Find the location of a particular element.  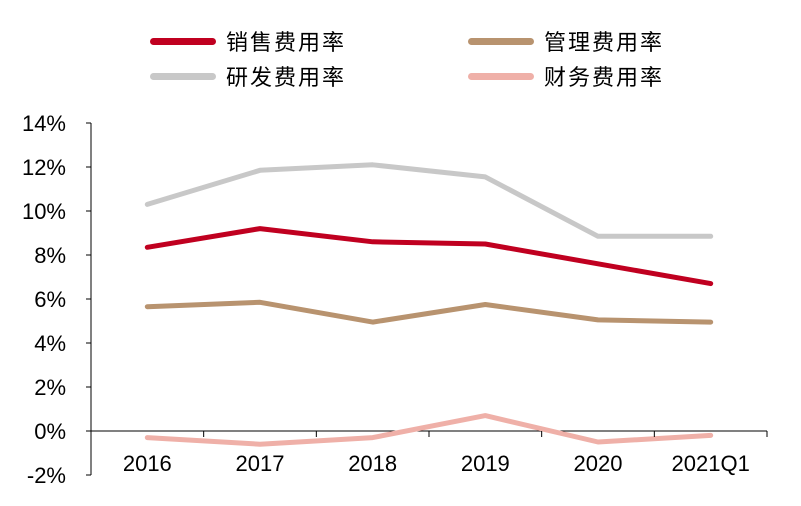

legend-item-rnd: 研发费用率 is located at coordinates (248, 76).